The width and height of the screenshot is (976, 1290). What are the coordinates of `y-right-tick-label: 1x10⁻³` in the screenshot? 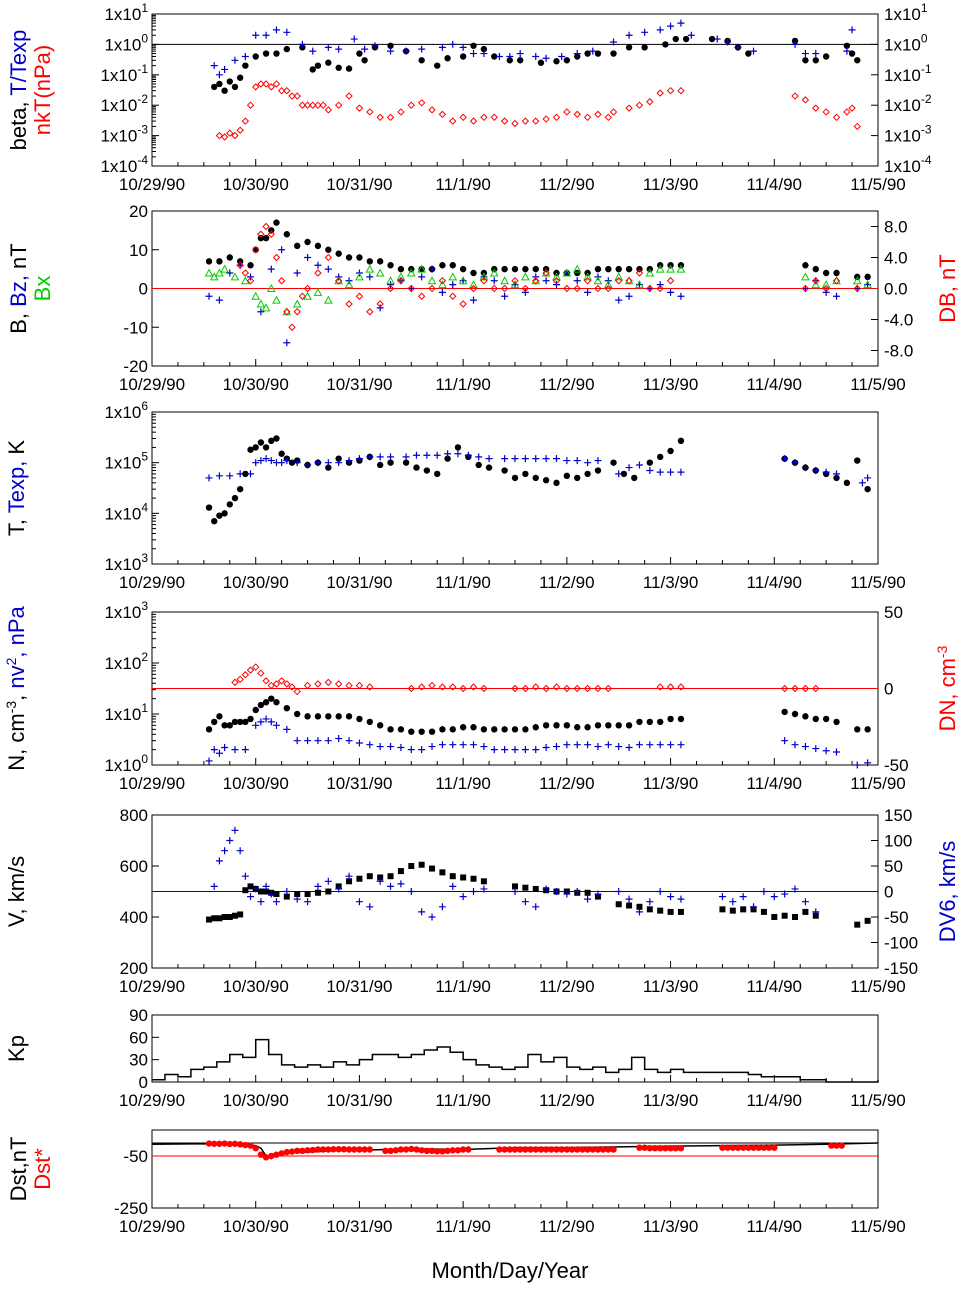 It's located at (908, 134).